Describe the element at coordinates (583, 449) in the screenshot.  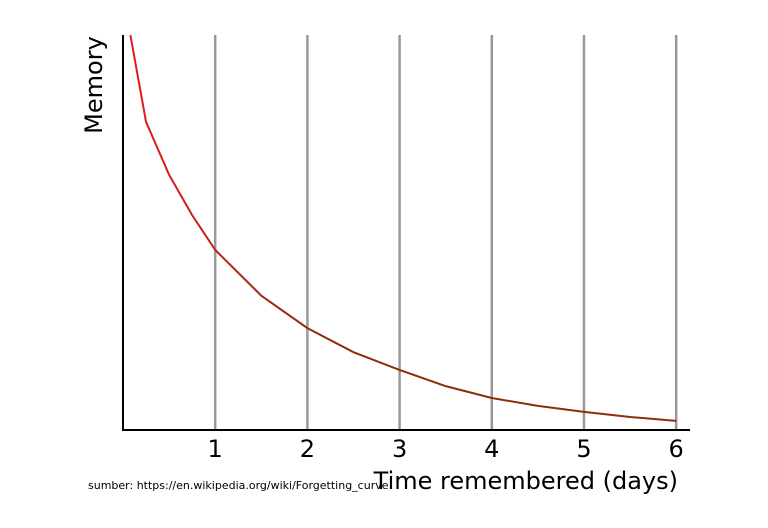
I see `x-tick-label: 5` at that location.